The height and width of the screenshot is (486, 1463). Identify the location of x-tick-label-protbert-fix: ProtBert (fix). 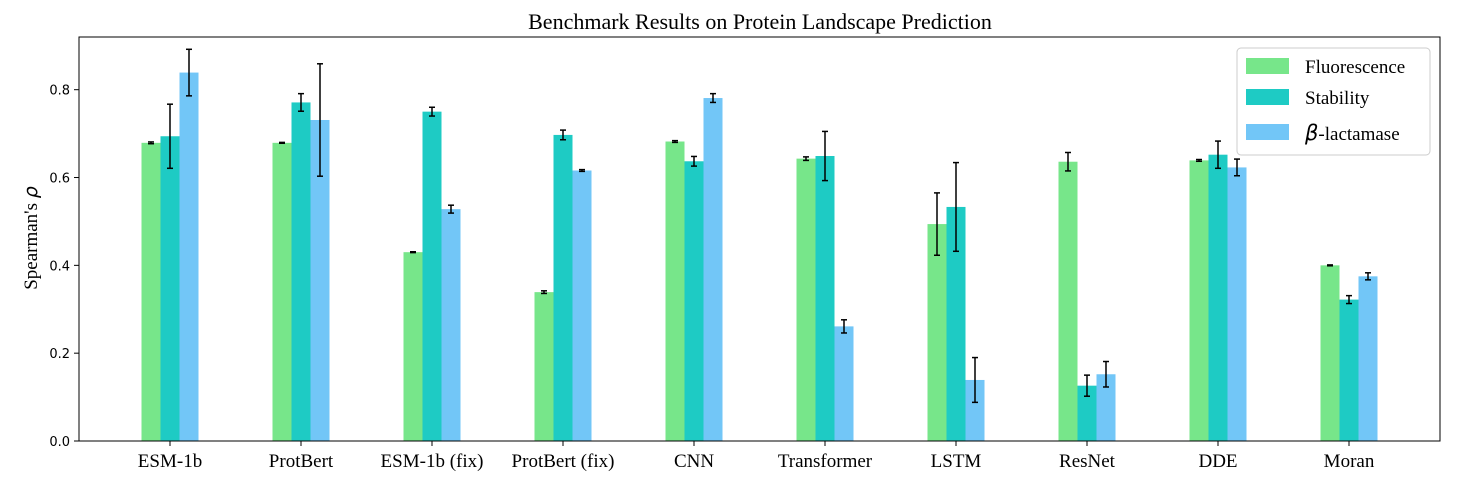
(563, 461).